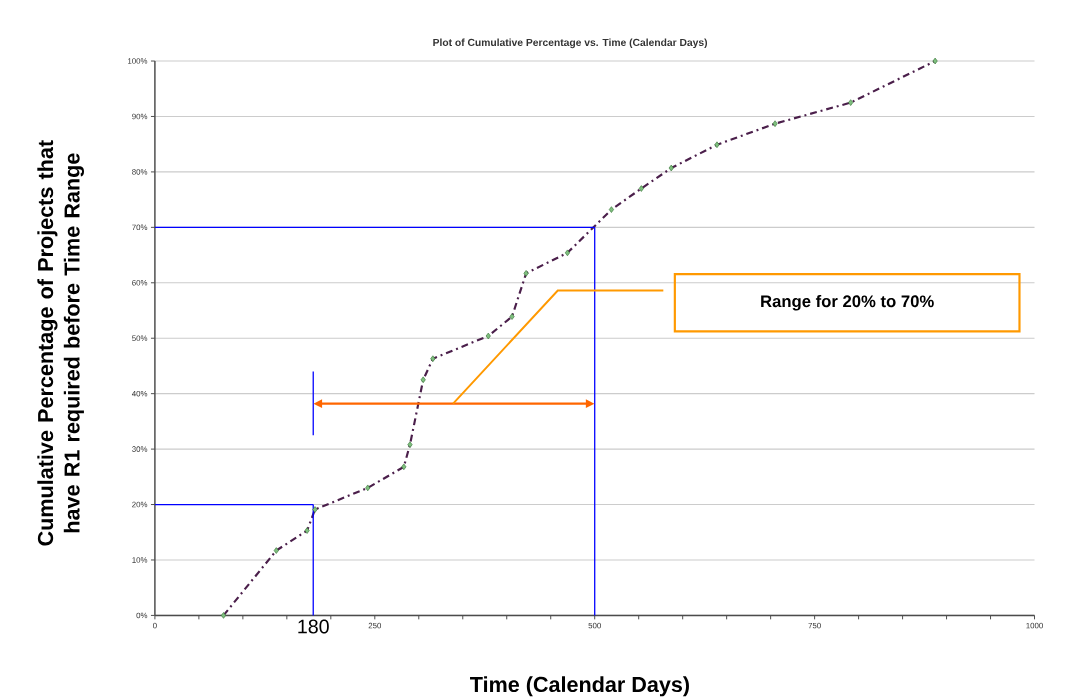 This screenshot has height=700, width=1067. What do you see at coordinates (570, 43) in the screenshot?
I see `chart-title: Plot of Cumulative Percentage vs. Time (Calendar Days)` at bounding box center [570, 43].